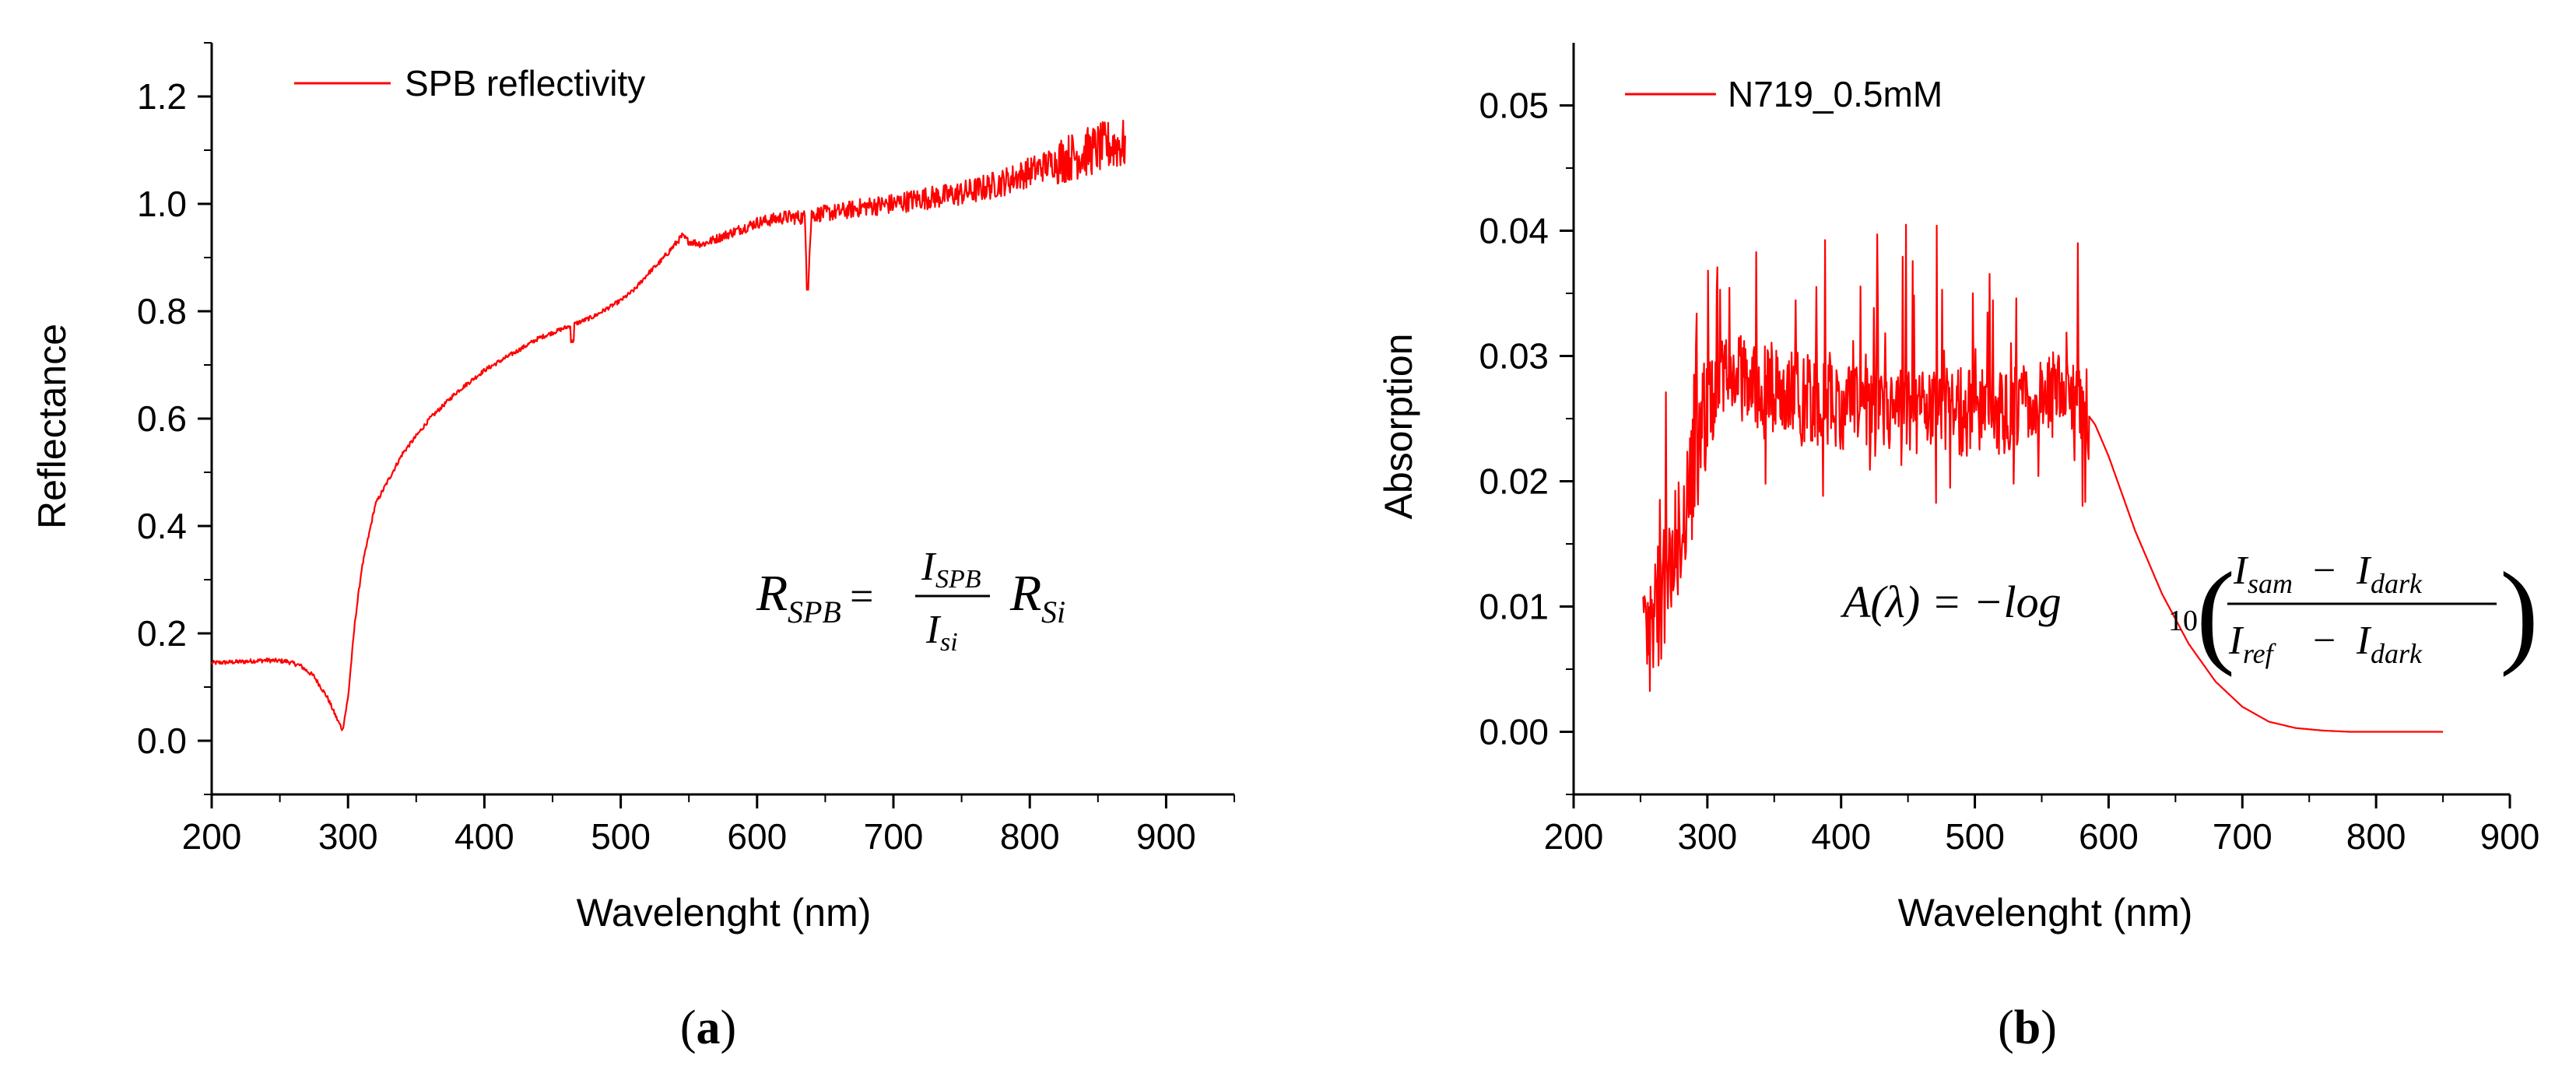  I want to click on panel-a-xtick-label: 600, so click(757, 836).